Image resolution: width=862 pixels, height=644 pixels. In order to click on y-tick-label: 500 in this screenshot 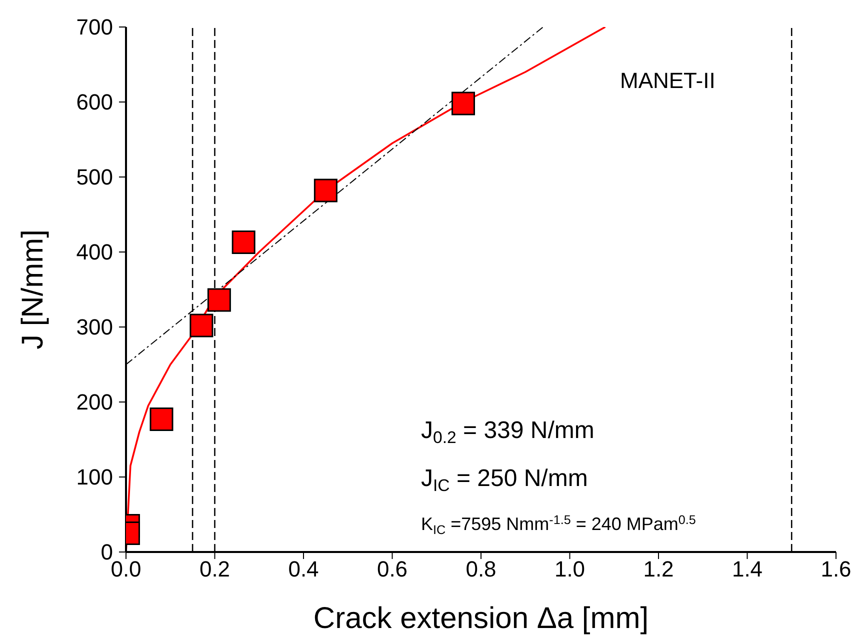, I will do `click(94, 177)`.